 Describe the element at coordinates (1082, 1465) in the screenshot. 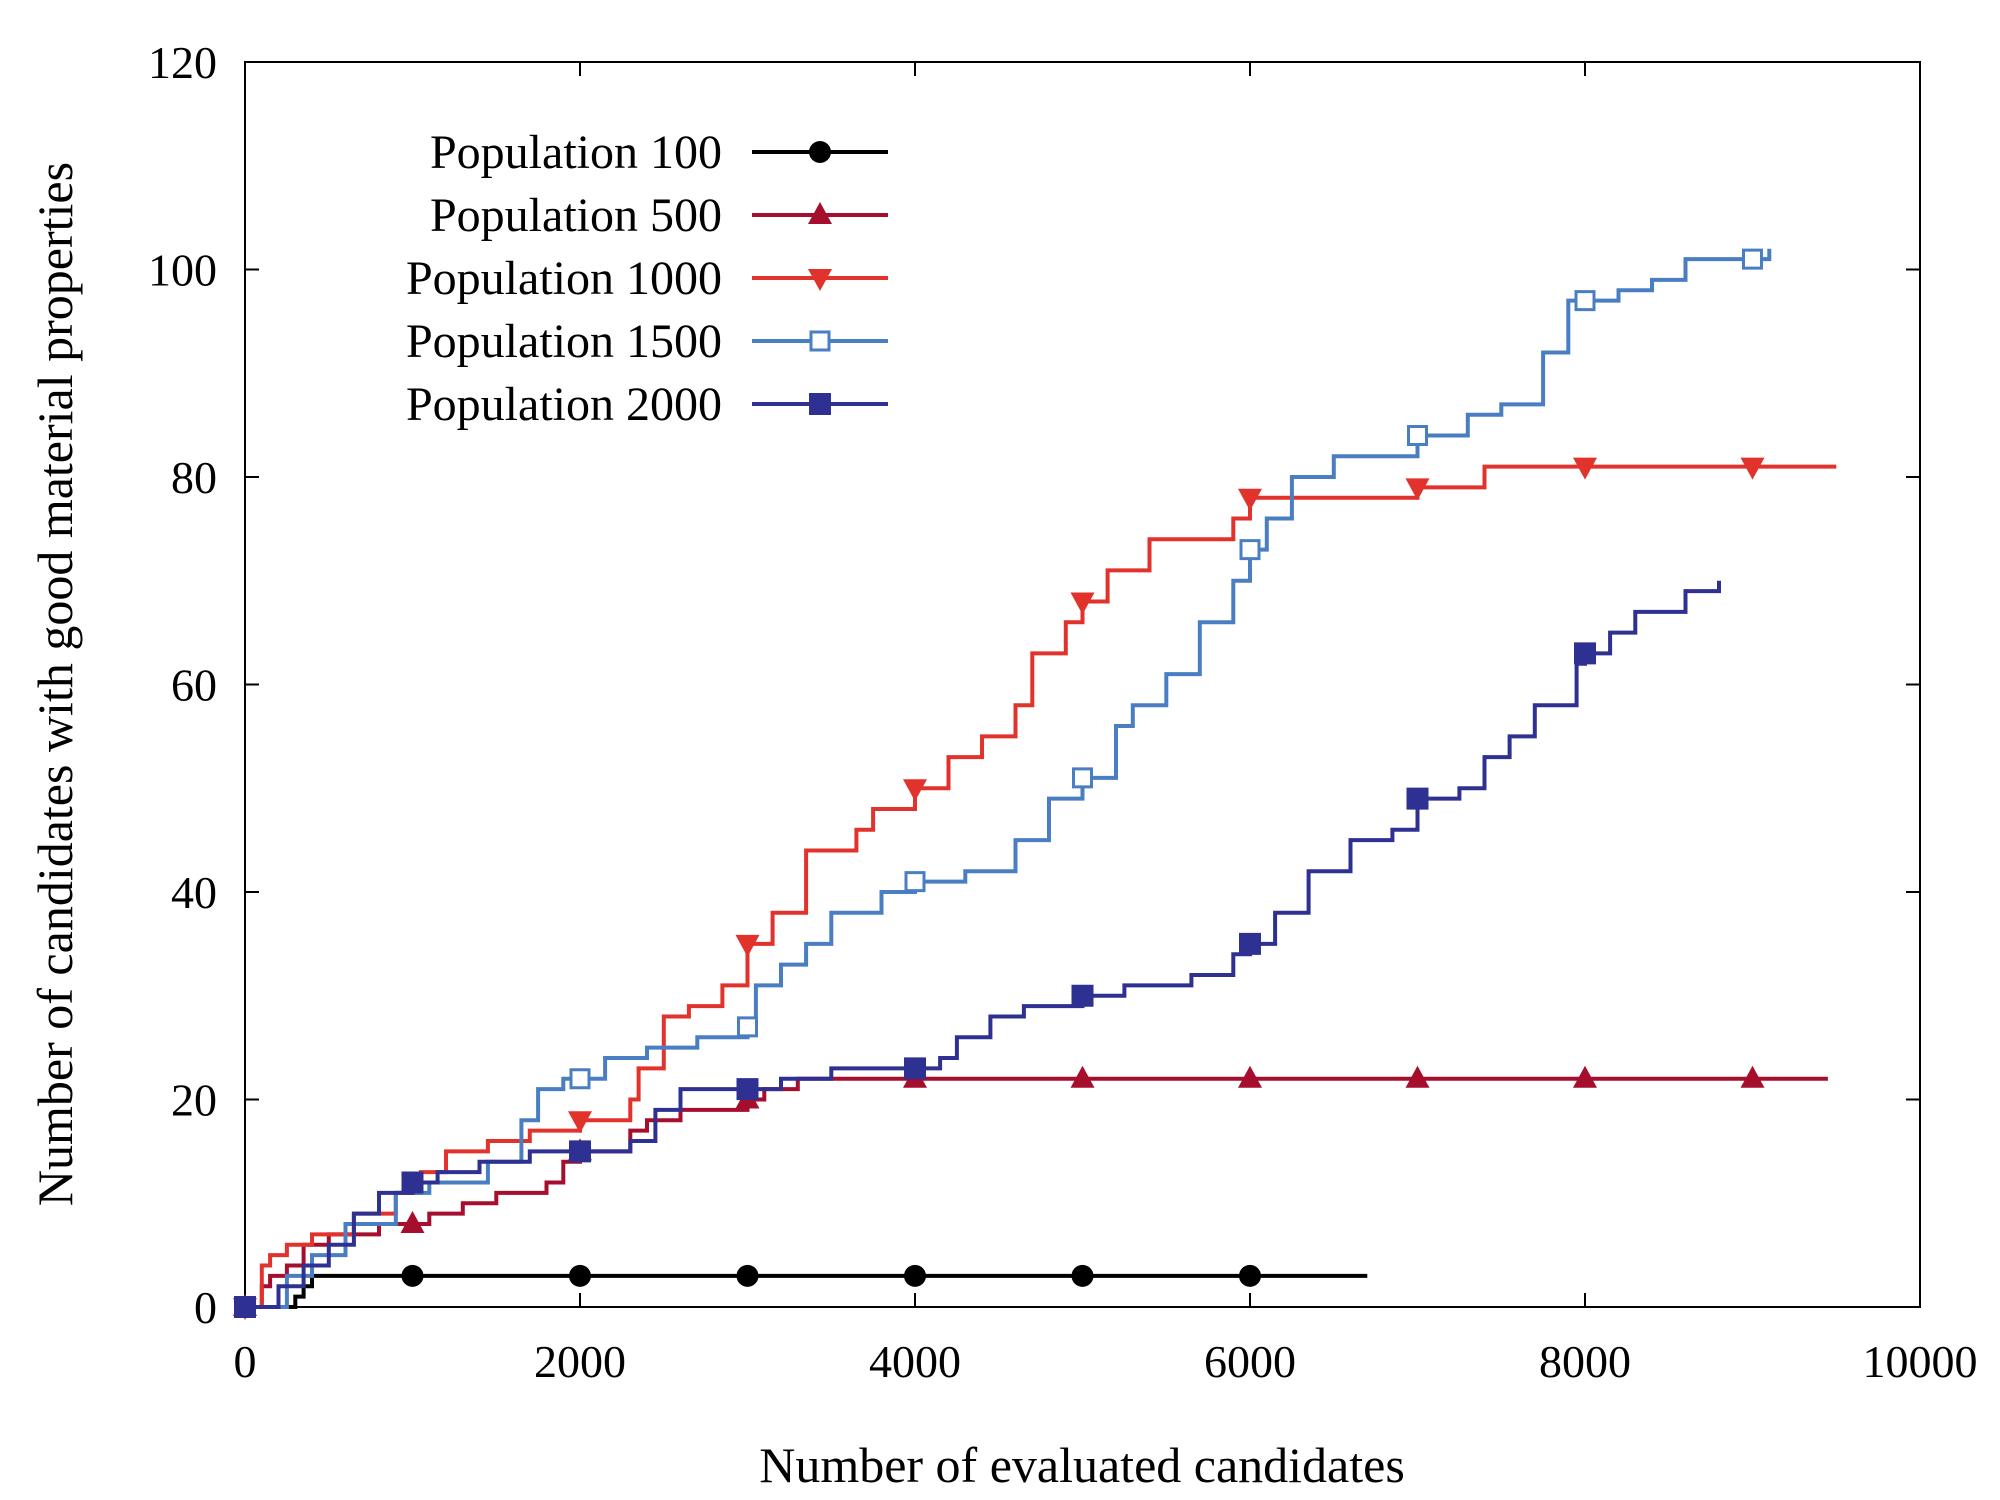

I see `x-axis-title: Number of evaluated candidates` at that location.